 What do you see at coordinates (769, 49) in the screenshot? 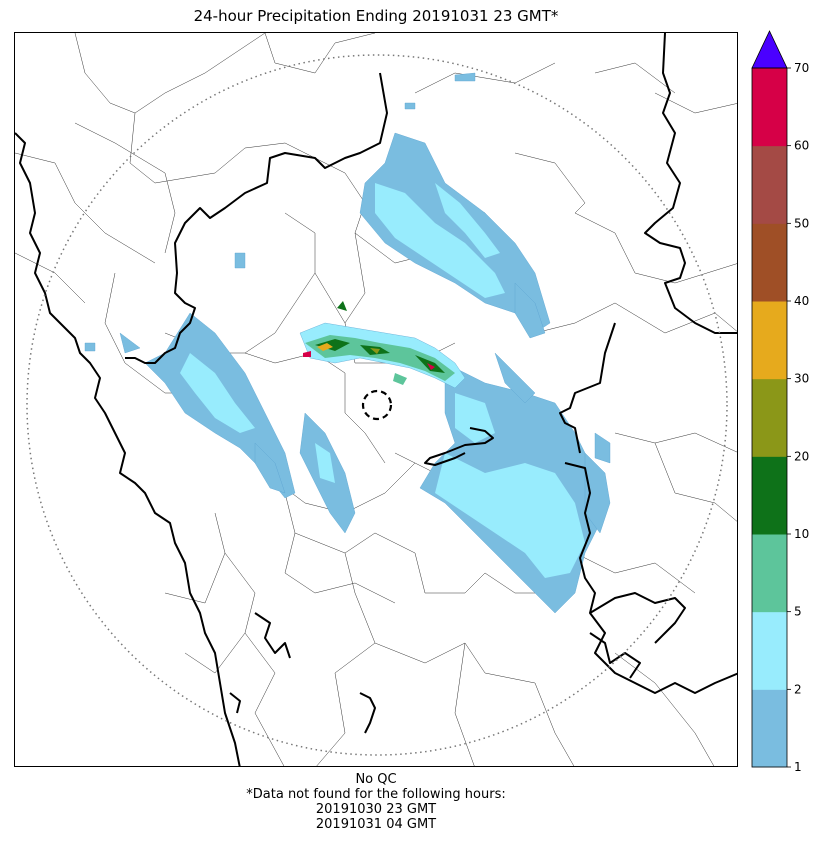
I see `colorbar-extend-max-triangle` at bounding box center [769, 49].